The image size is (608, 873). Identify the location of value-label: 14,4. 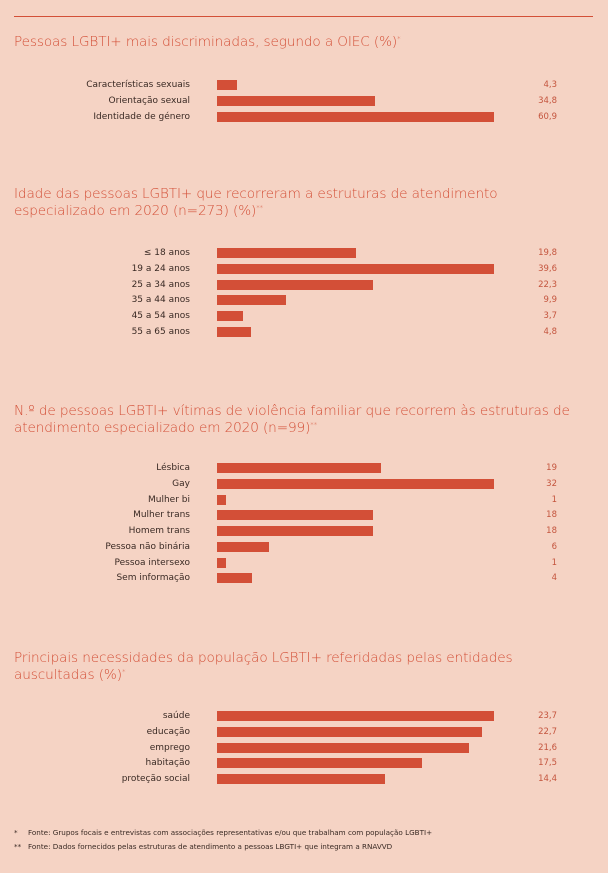
(547, 779).